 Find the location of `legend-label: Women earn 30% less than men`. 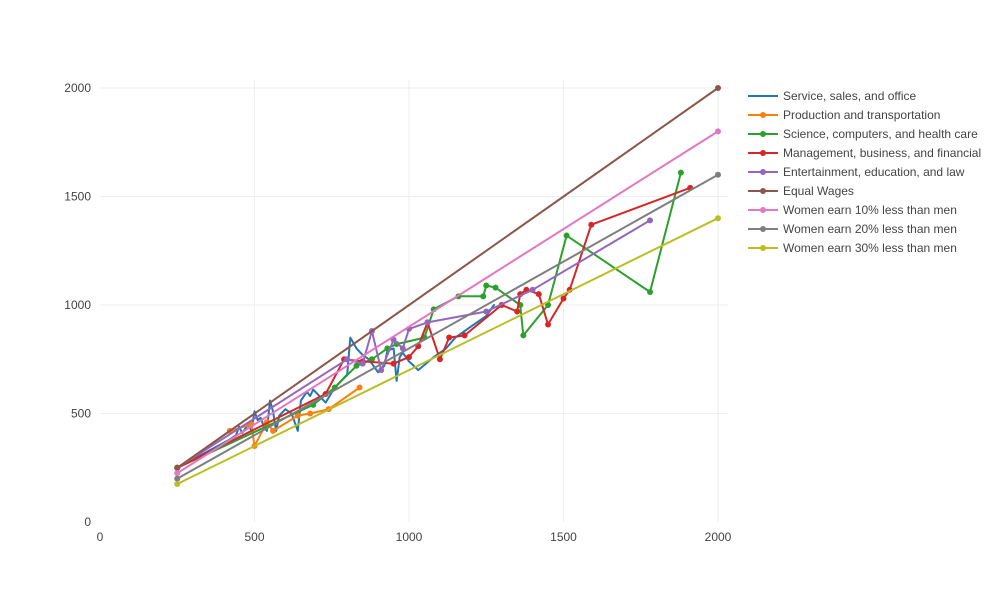

legend-label: Women earn 30% less than men is located at coordinates (870, 248).